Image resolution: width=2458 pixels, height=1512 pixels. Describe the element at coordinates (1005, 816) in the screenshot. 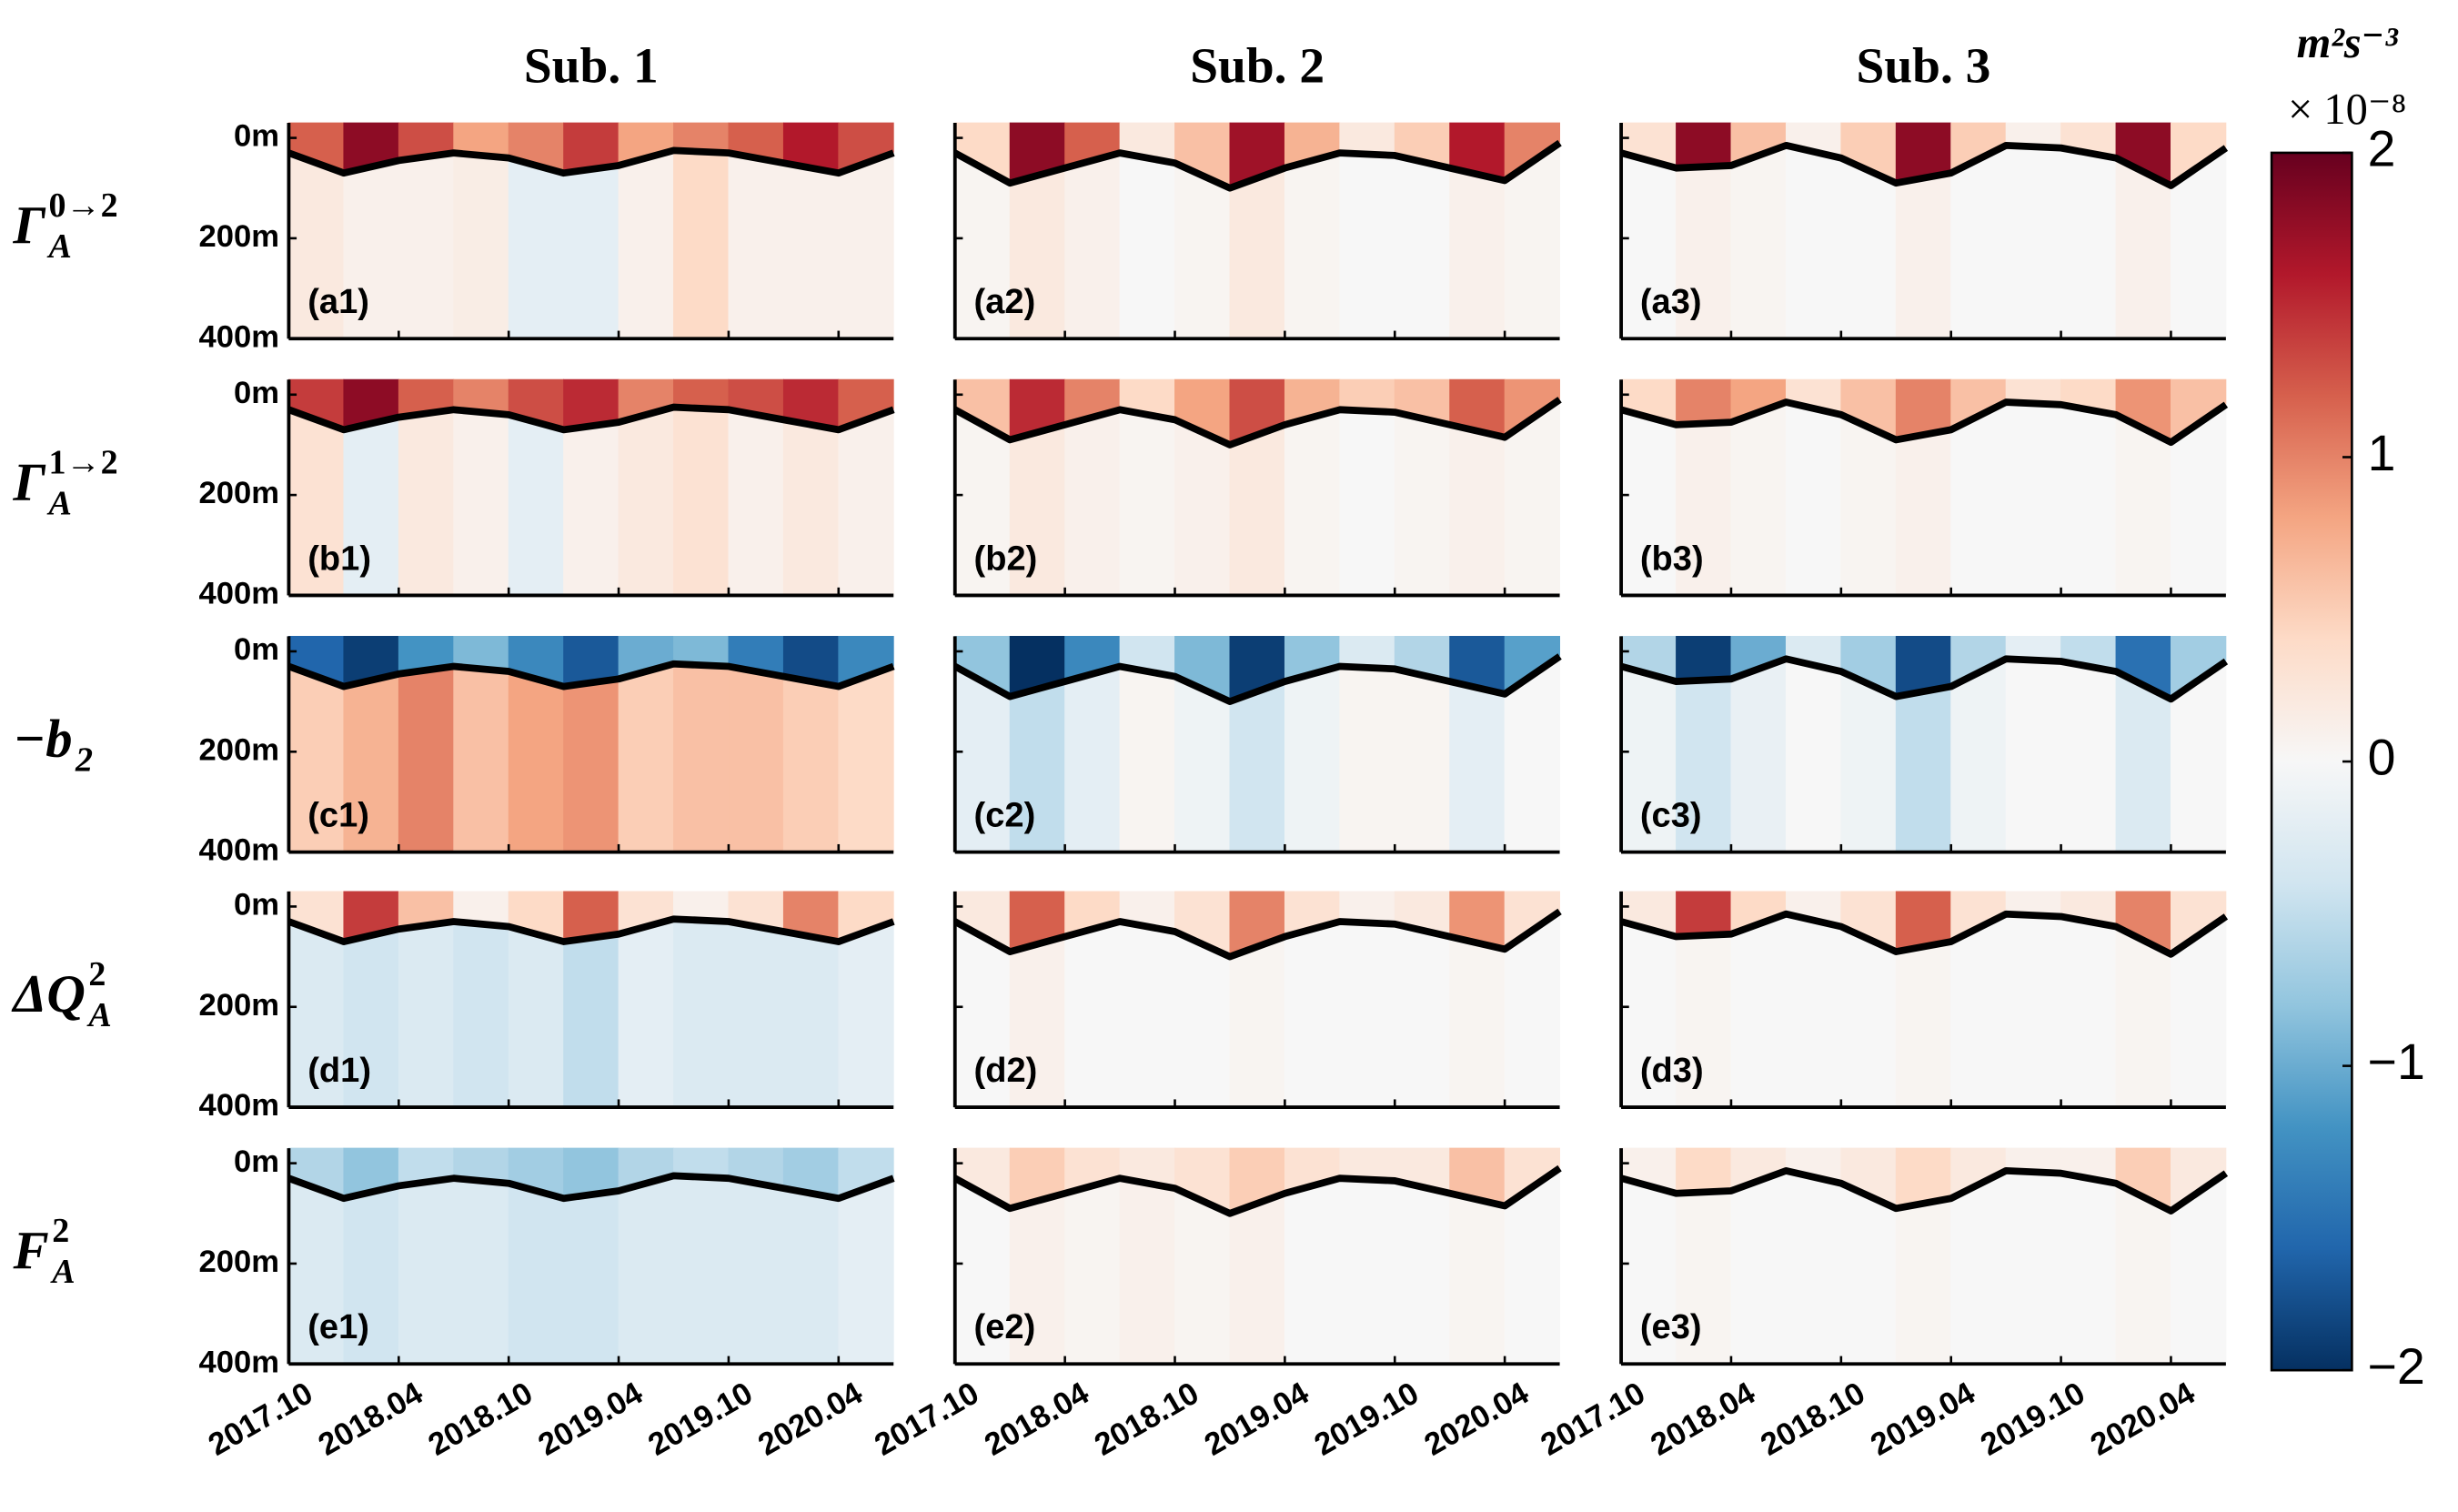

I see `panel-label: (c2)` at that location.